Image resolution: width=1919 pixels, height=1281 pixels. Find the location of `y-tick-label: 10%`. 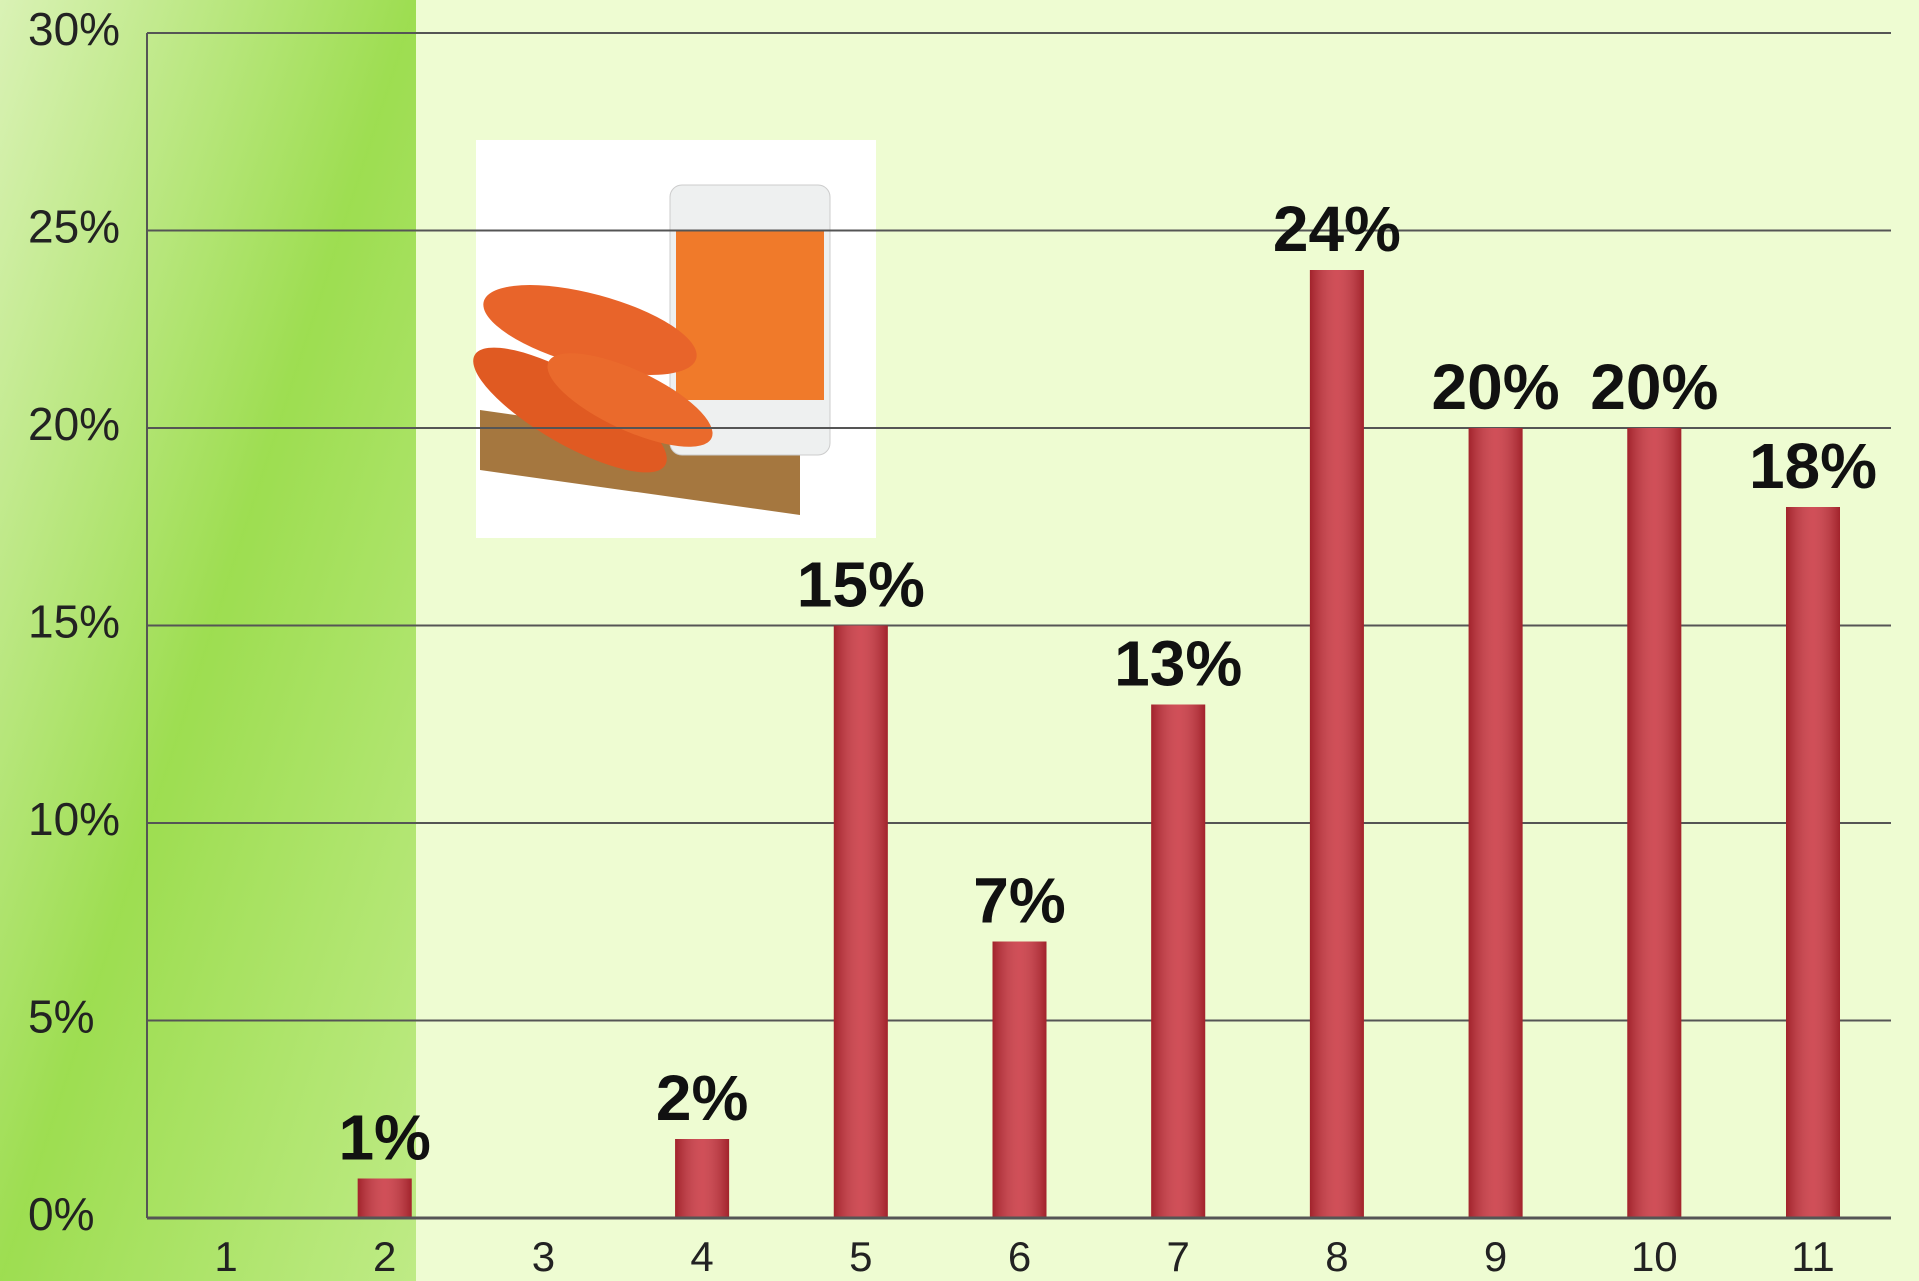

y-tick-label: 10% is located at coordinates (74, 819).